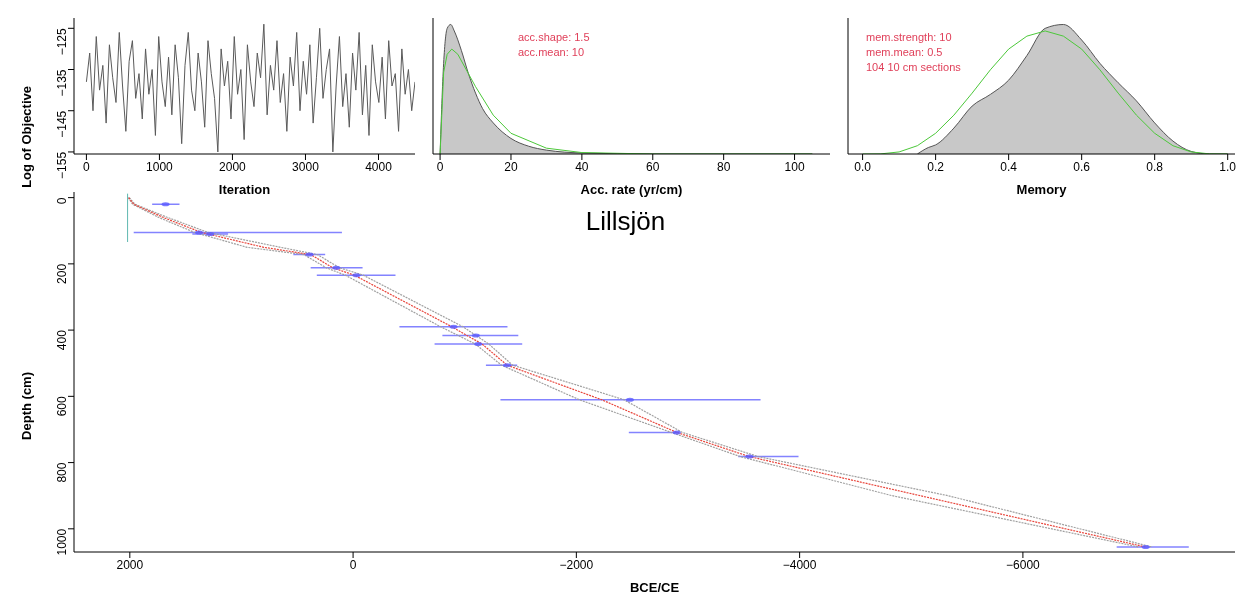  Describe the element at coordinates (625, 221) in the screenshot. I see `text: Lillsjön` at that location.